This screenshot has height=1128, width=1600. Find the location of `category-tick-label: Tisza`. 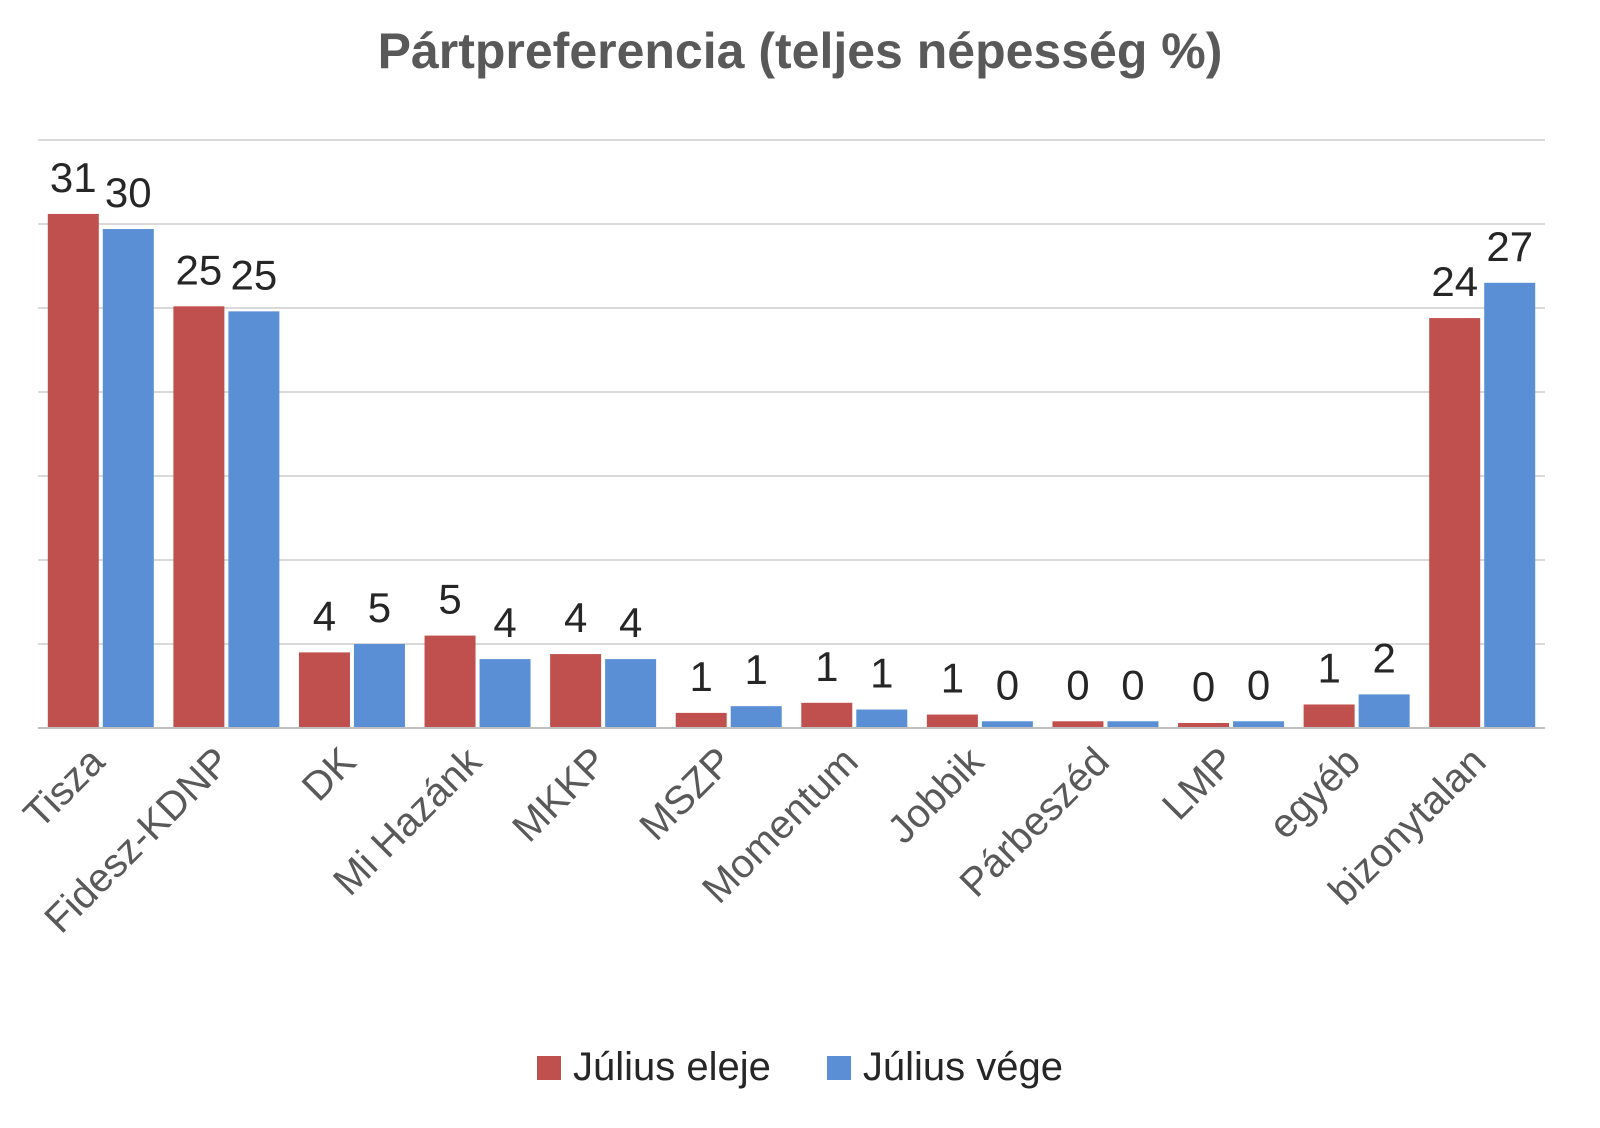

category-tick-label: Tisza is located at coordinates (65, 788).